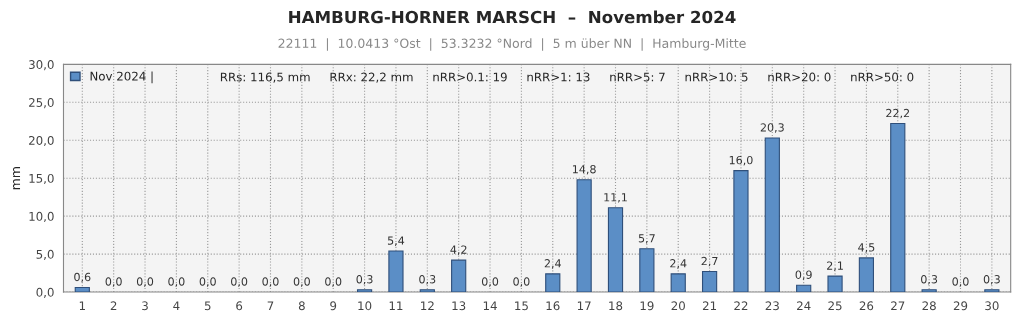  What do you see at coordinates (521, 306) in the screenshot?
I see `x-tick-label: 15` at bounding box center [521, 306].